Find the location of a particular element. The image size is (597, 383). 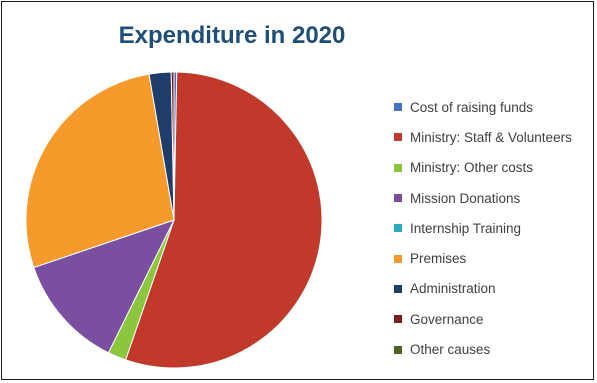

legend-item-internship-training: Internship Training is located at coordinates (493, 228).